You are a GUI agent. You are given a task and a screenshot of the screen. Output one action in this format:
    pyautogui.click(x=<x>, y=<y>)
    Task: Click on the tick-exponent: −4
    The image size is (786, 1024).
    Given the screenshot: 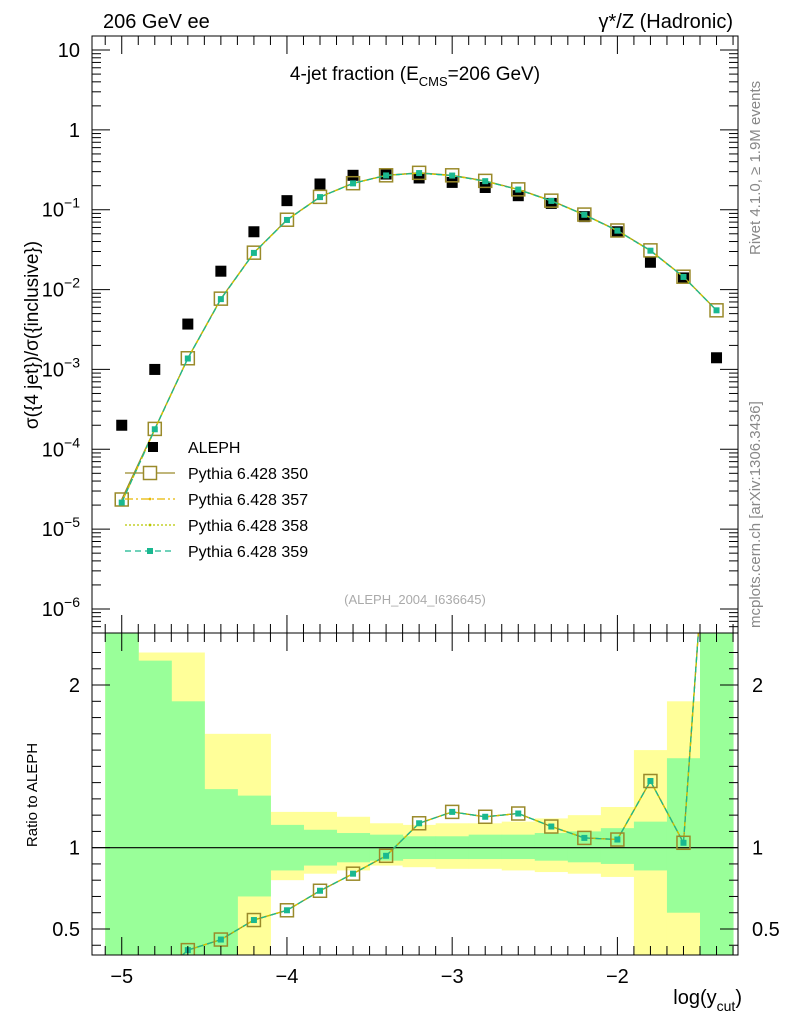 What is the action you would take?
    pyautogui.click(x=72, y=442)
    